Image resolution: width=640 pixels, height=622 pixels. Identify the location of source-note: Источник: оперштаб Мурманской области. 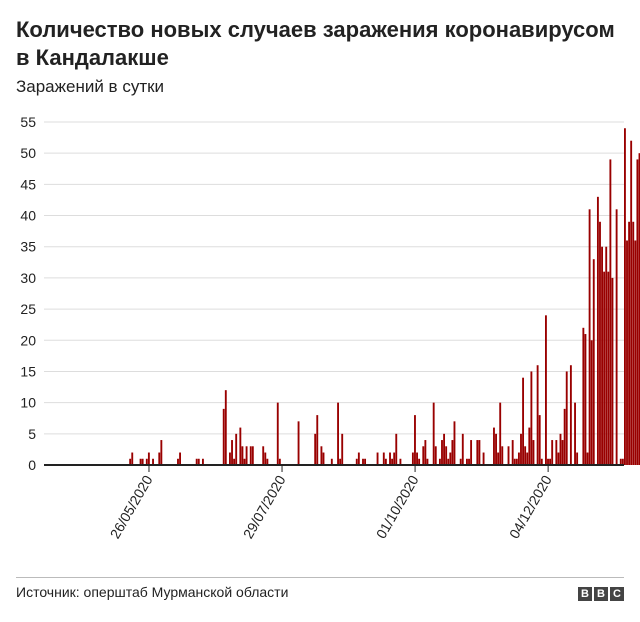
(152, 592).